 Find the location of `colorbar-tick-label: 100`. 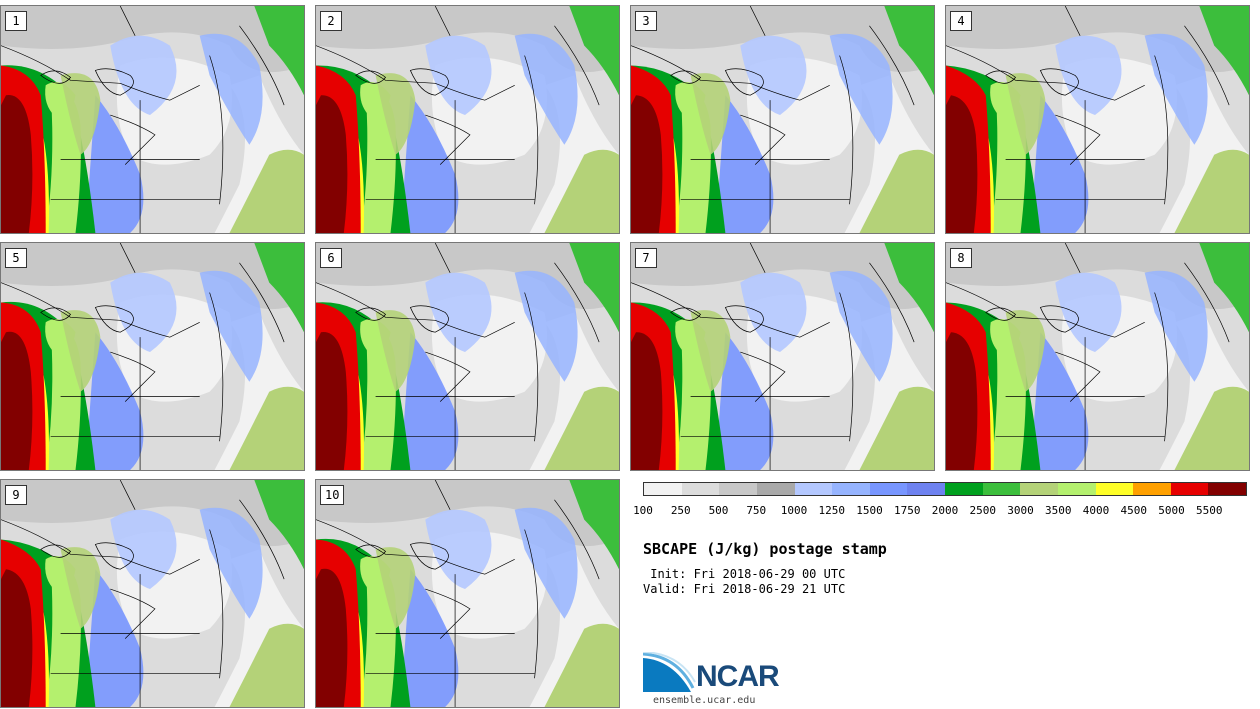

colorbar-tick-label: 100 is located at coordinates (643, 510).